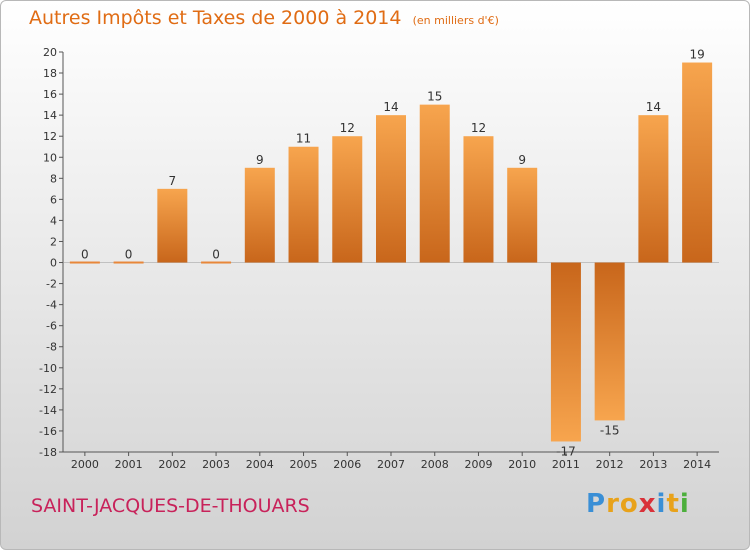 This screenshot has height=550, width=750. I want to click on y-tick-label: -6, so click(51, 326).